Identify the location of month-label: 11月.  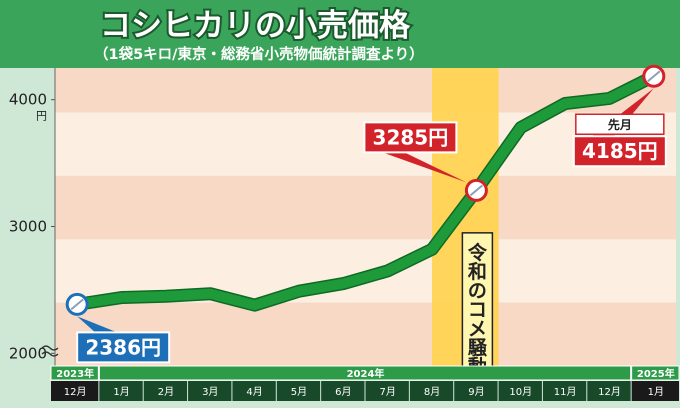
(565, 392).